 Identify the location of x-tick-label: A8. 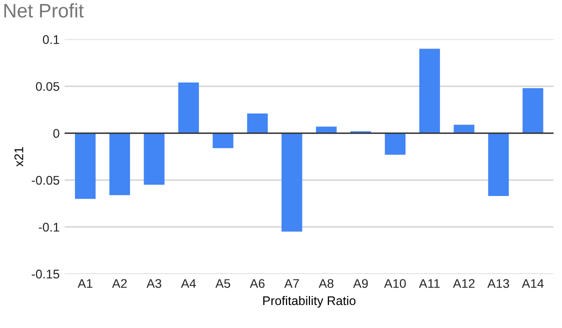
(326, 283).